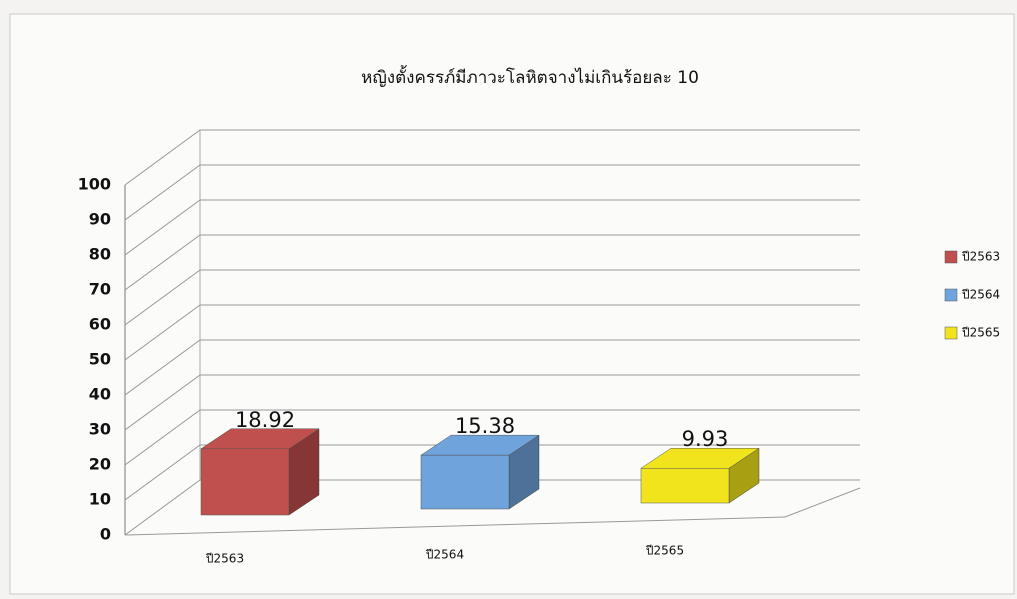 The width and height of the screenshot is (1017, 599). I want to click on y-tick-label: 90, so click(100, 219).